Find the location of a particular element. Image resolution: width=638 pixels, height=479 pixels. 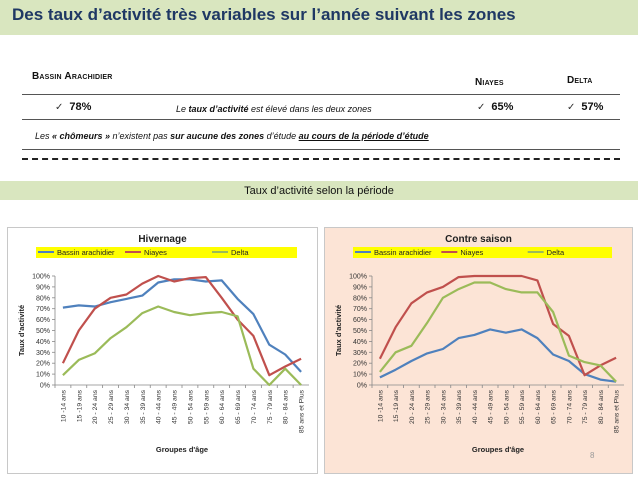

x-tick-label: 25 - 29 ans is located at coordinates (111, 406).